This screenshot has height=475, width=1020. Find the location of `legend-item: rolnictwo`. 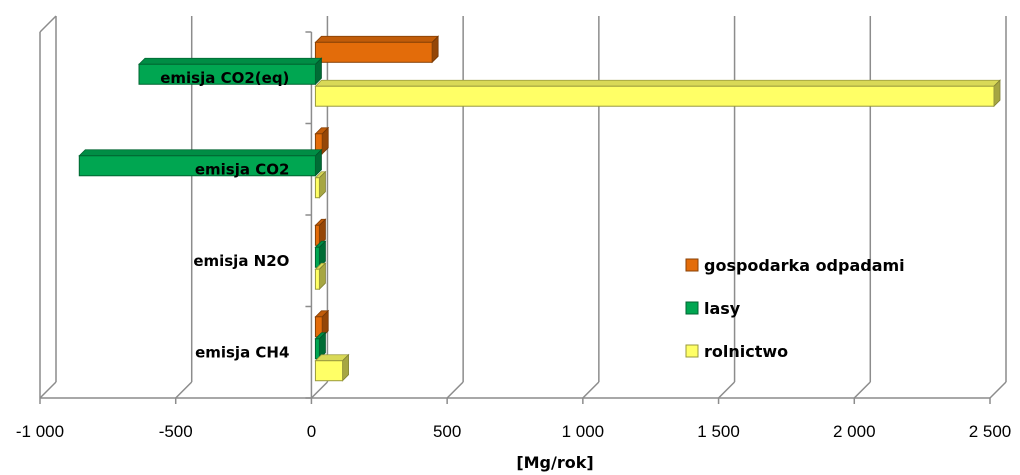

legend-item: rolnictwo is located at coordinates (736, 351).